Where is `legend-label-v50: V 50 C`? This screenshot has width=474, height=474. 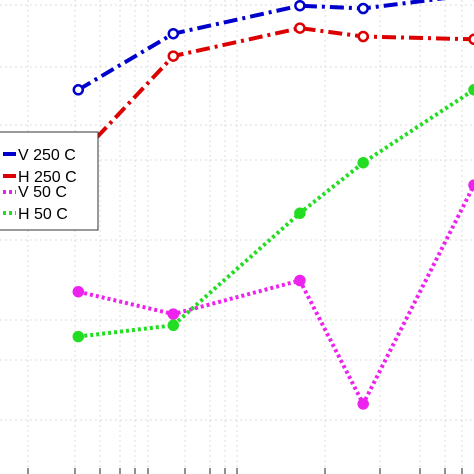
legend-label-v50: V 50 C is located at coordinates (42, 192).